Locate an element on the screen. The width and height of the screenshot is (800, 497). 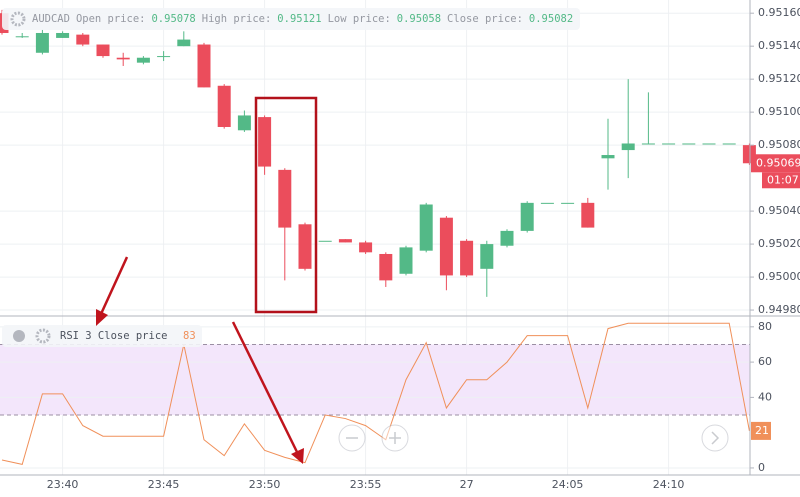
y-tick-label: 0.95040 is located at coordinates (779, 210).